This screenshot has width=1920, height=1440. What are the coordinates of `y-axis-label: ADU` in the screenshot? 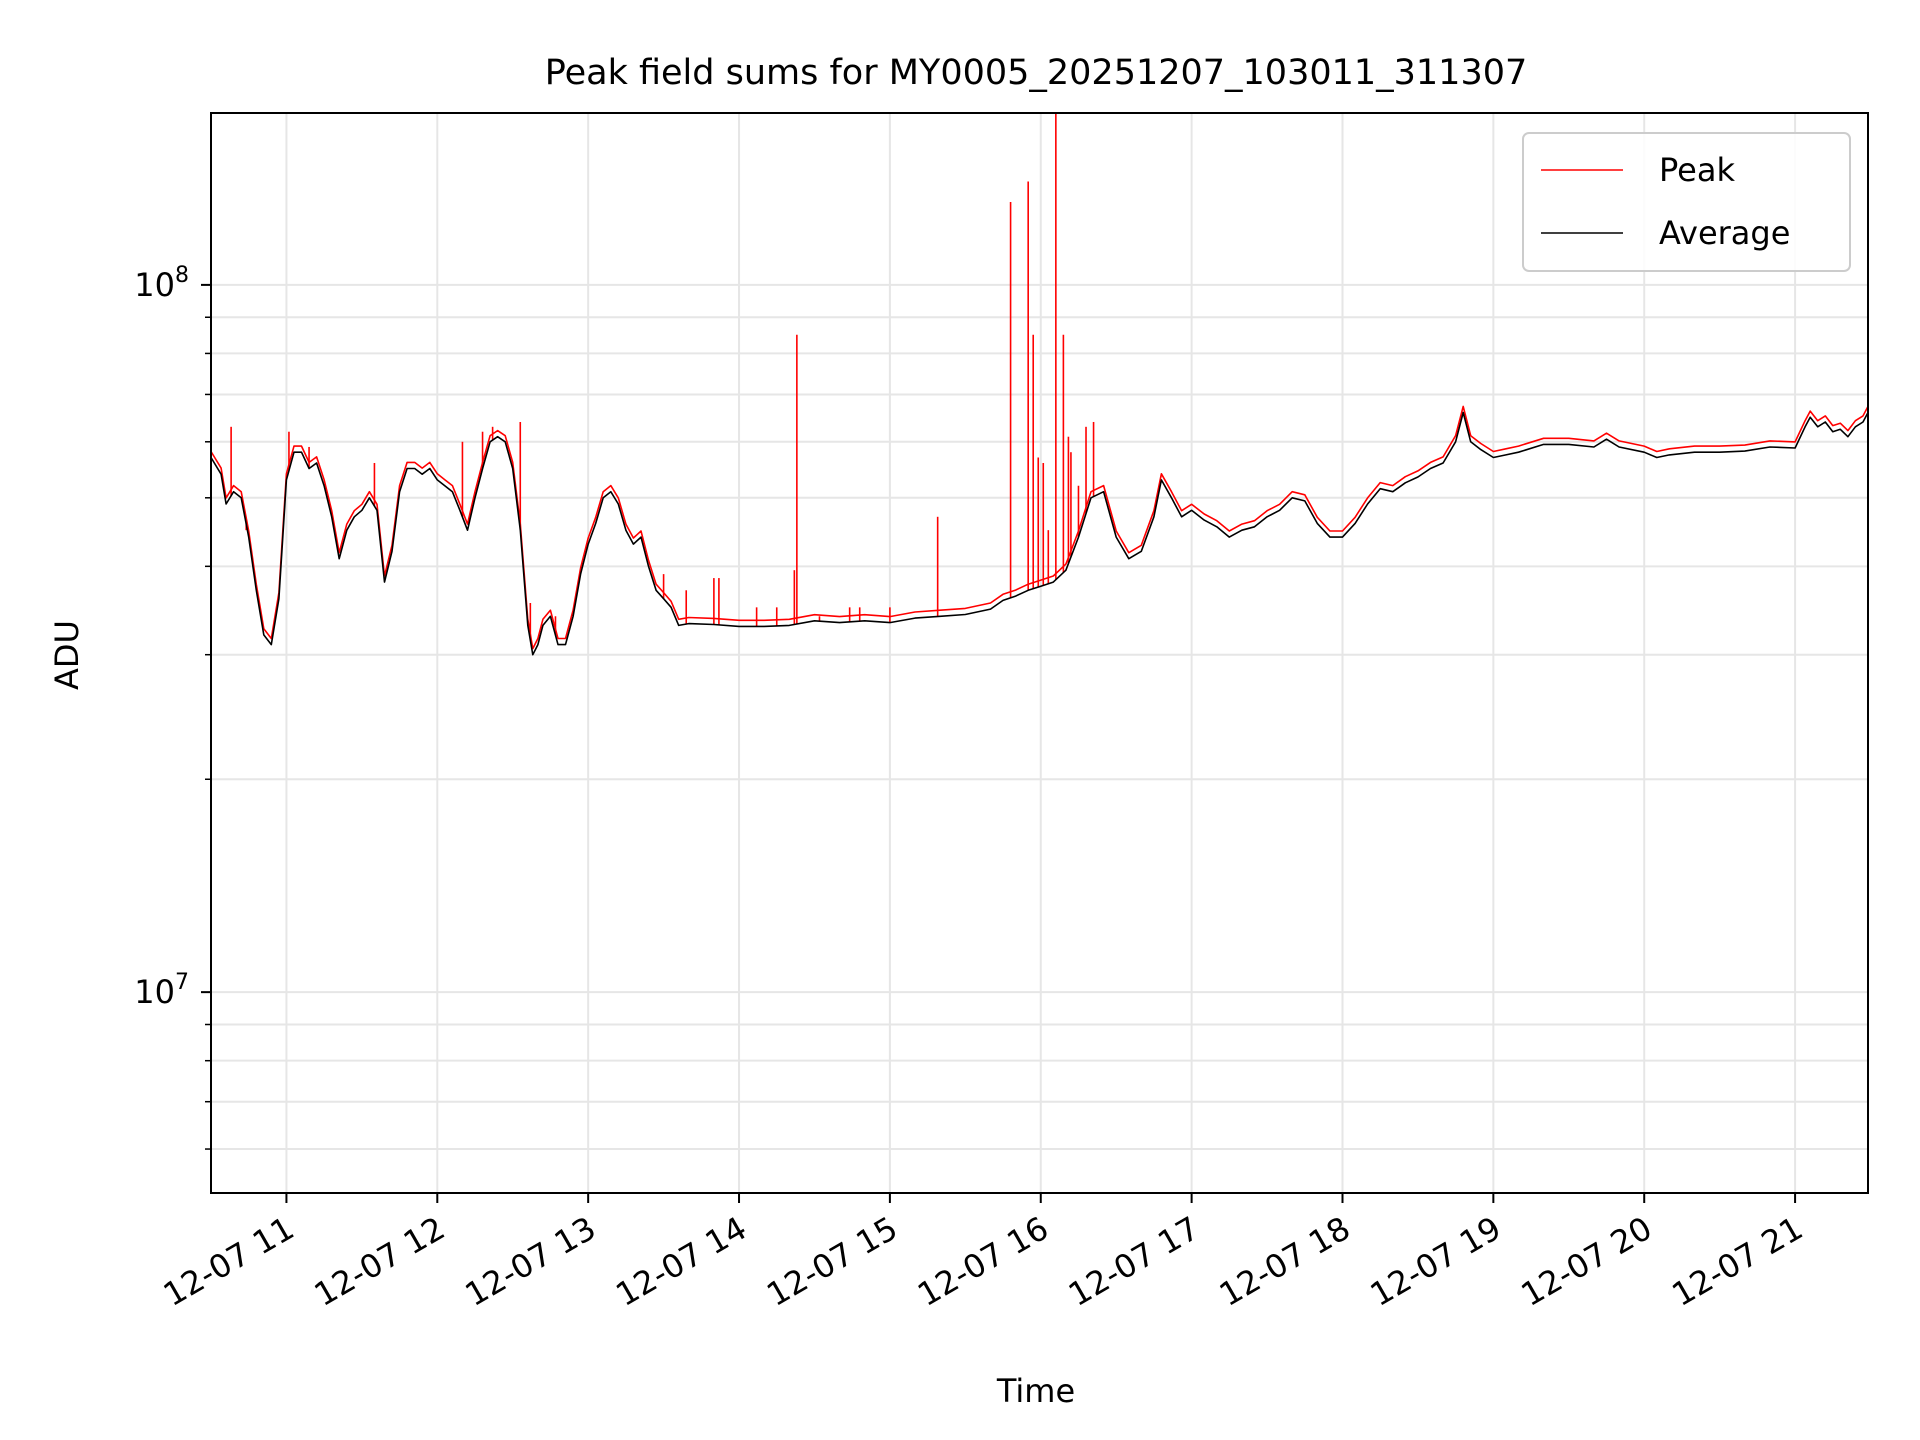 It's located at (67, 655).